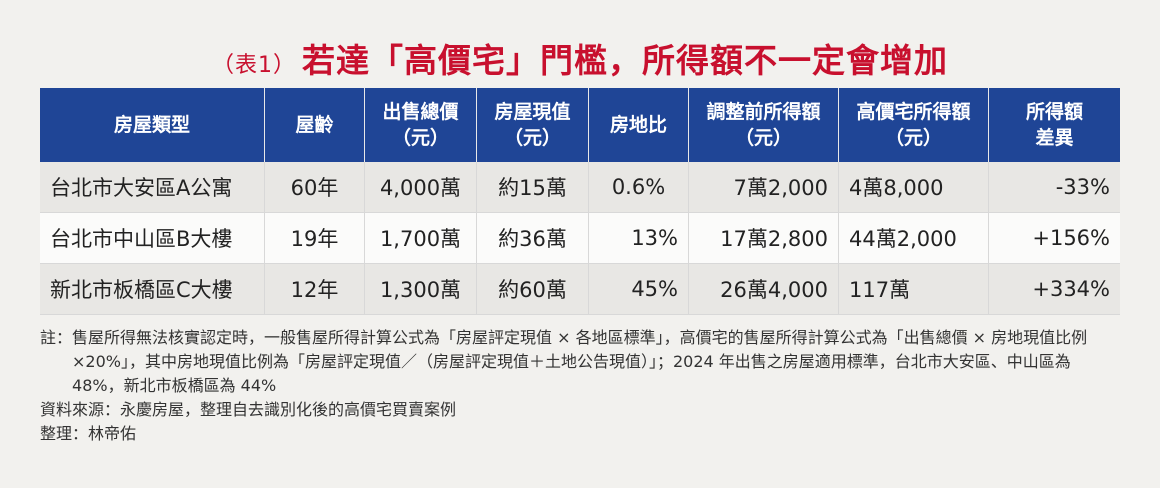 The height and width of the screenshot is (488, 1160). I want to click on cell-age: 19年, so click(315, 238).